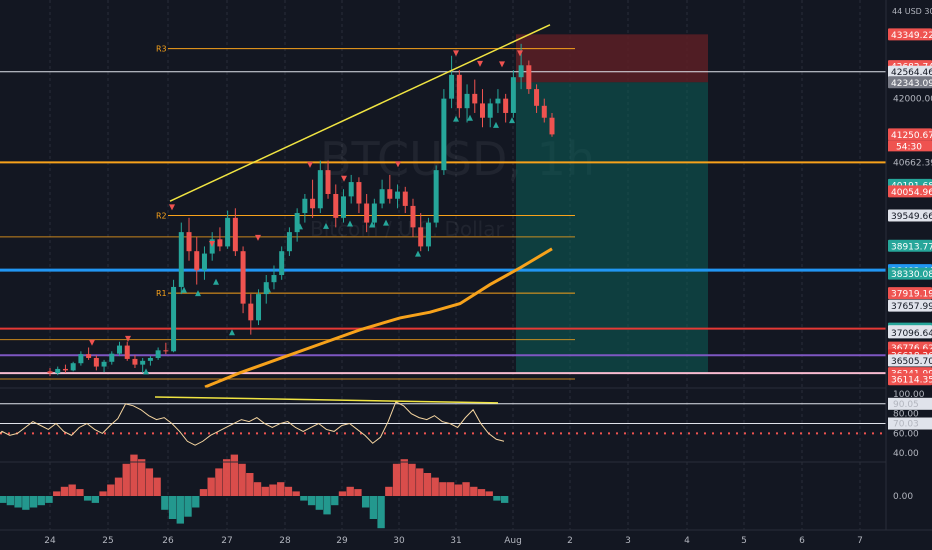  What do you see at coordinates (513, 541) in the screenshot?
I see `time-tick-Aug: Aug` at bounding box center [513, 541].